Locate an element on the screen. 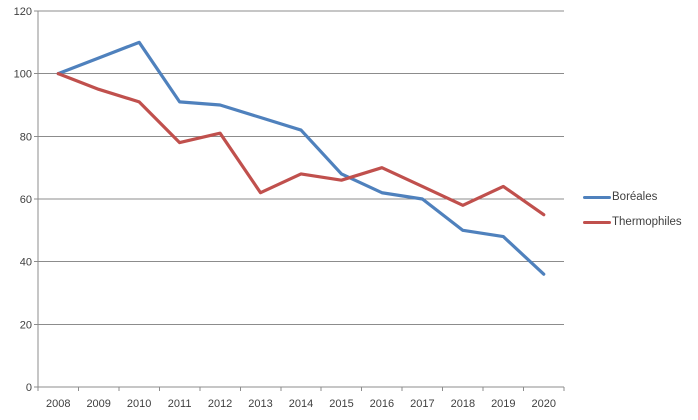 Image resolution: width=698 pixels, height=420 pixels. y-tick-label: 40 is located at coordinates (26, 263).